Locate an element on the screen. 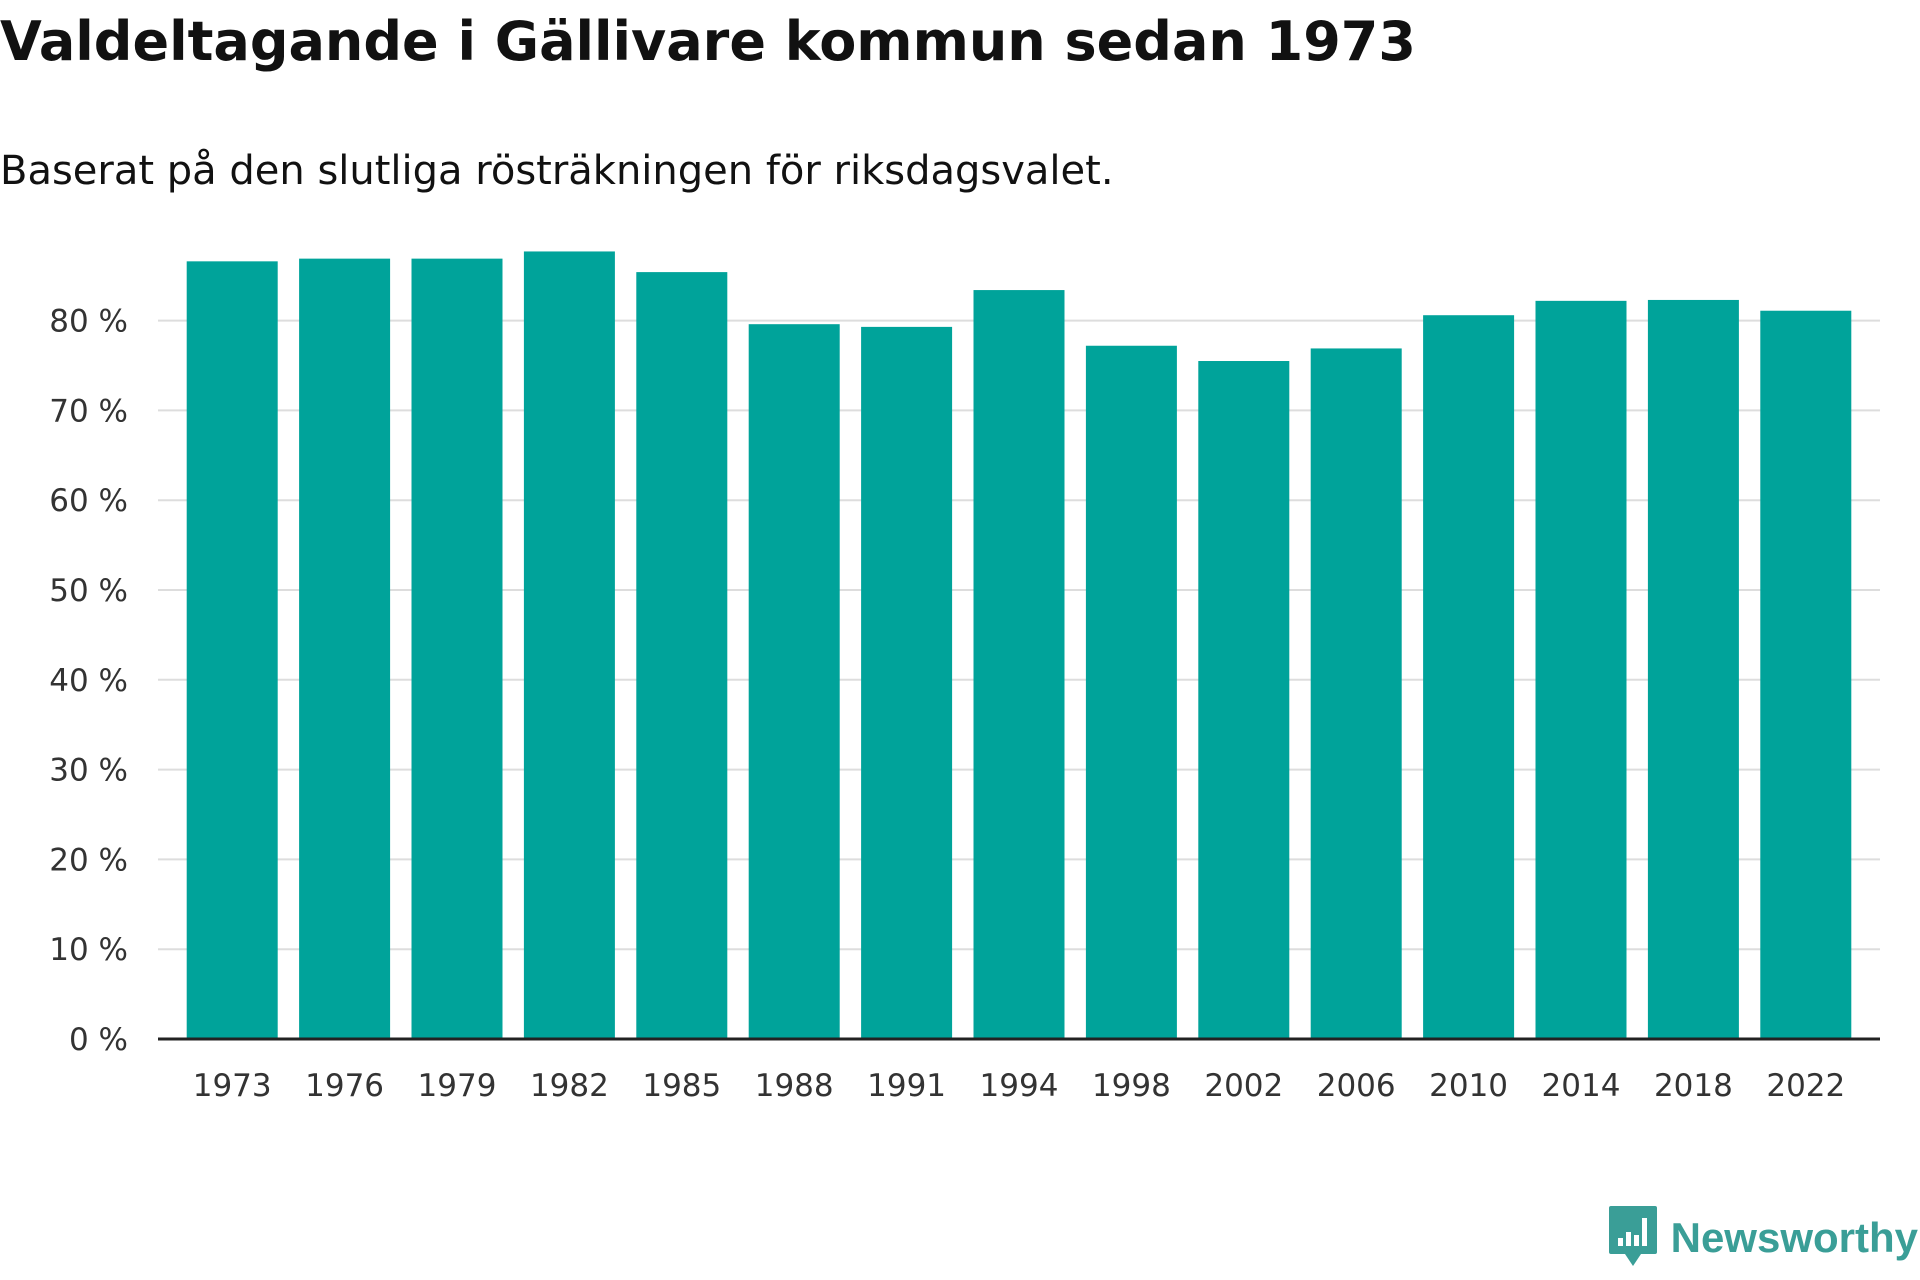  y-axis-labels: 0 % 10 % 20 % 30 % 40 % 50 % 60 % 70 % 80 % is located at coordinates (88, 681).